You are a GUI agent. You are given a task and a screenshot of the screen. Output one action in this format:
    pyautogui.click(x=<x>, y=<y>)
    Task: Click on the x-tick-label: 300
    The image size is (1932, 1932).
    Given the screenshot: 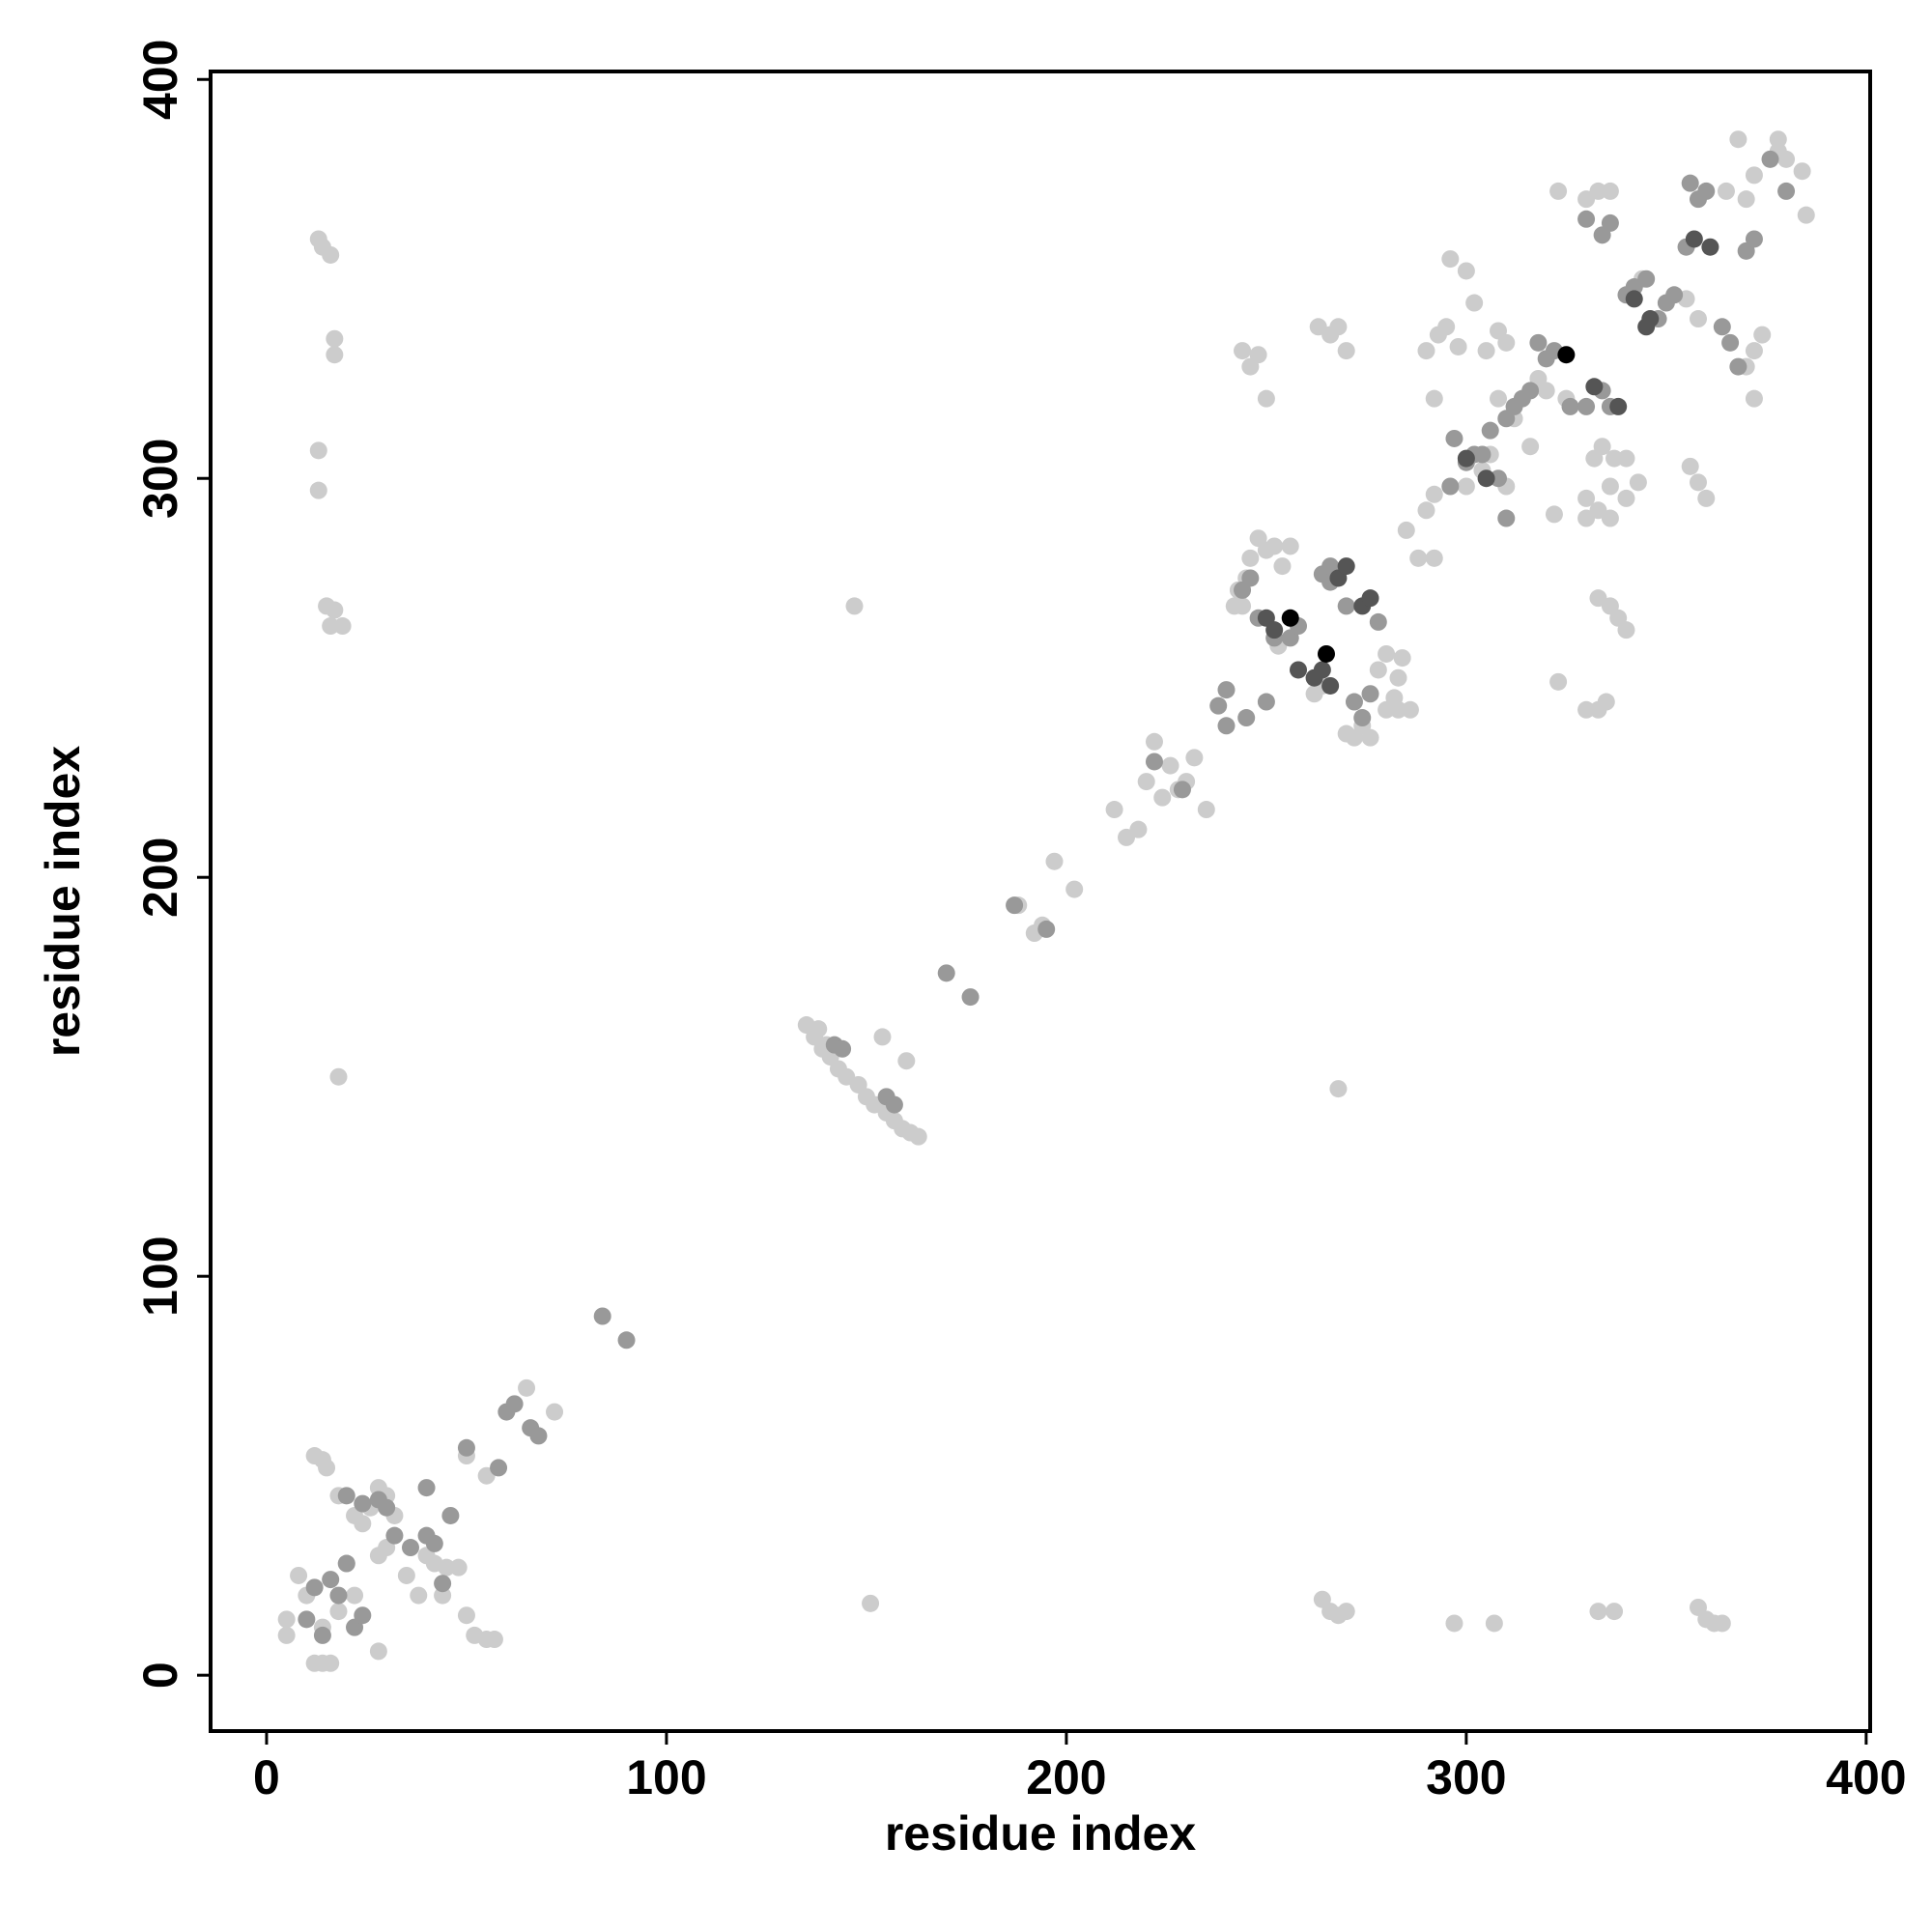 What is the action you would take?
    pyautogui.click(x=1466, y=1777)
    